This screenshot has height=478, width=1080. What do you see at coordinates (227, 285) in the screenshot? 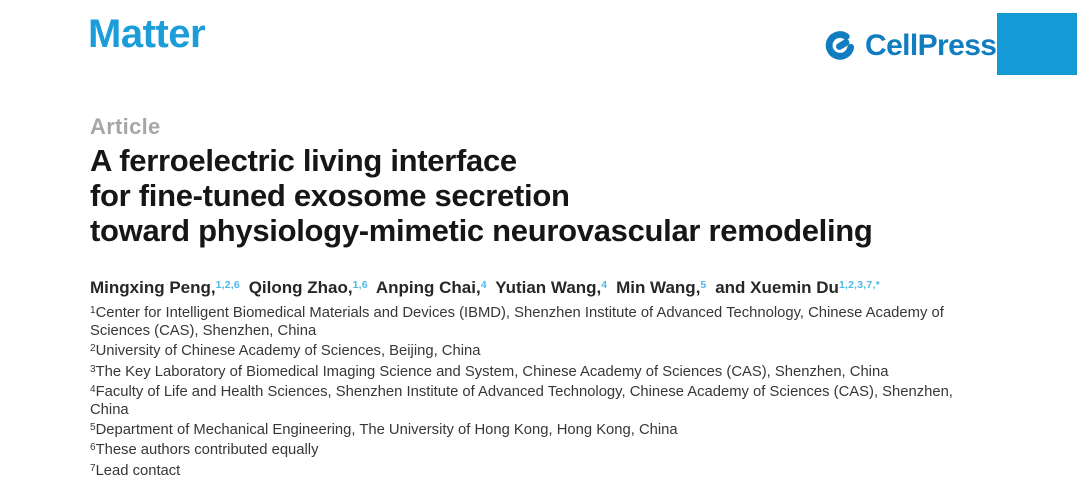
I see `author-affiliation-sup: 1,2,6` at bounding box center [227, 285].